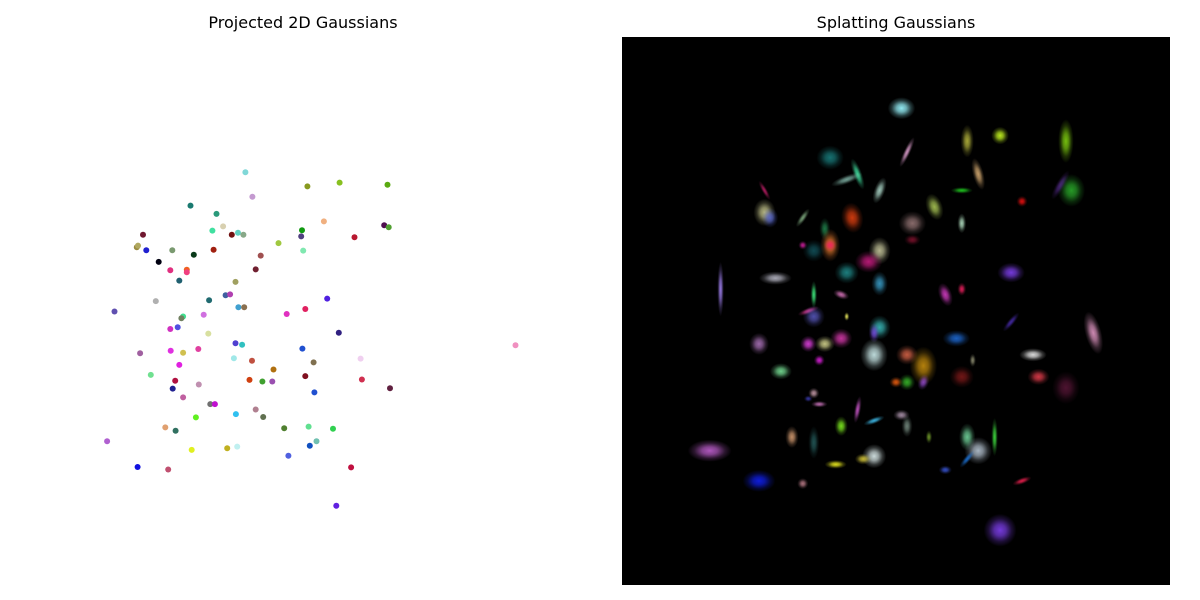 This screenshot has height=600, width=1200. I want to click on splat-chart-title: Splatting Gaussians, so click(896, 22).